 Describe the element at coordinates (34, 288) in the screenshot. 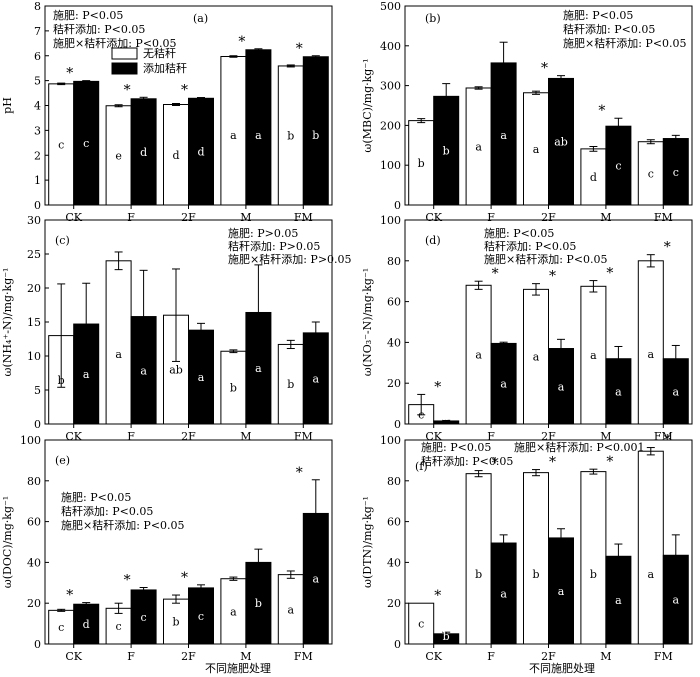

I see `y-tick-label: 20` at that location.